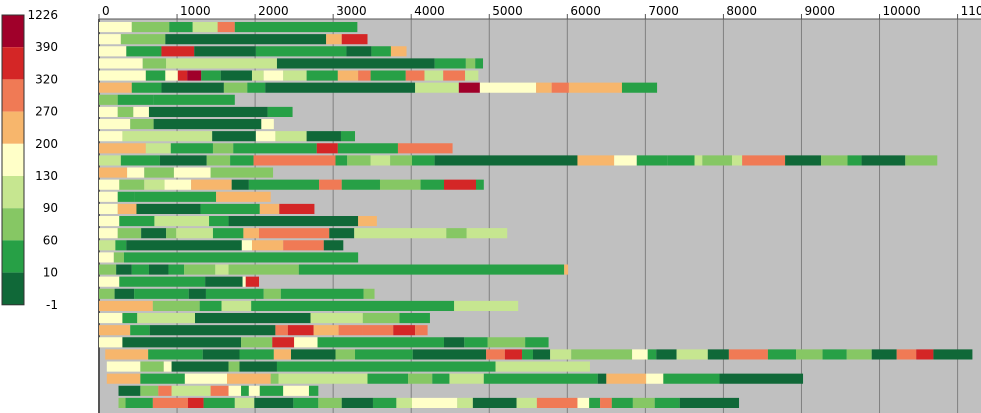 This screenshot has width=981, height=413. I want to click on color-legend: 1226 390 320 270 200 130 90 60 10 -1, so click(29, 160).